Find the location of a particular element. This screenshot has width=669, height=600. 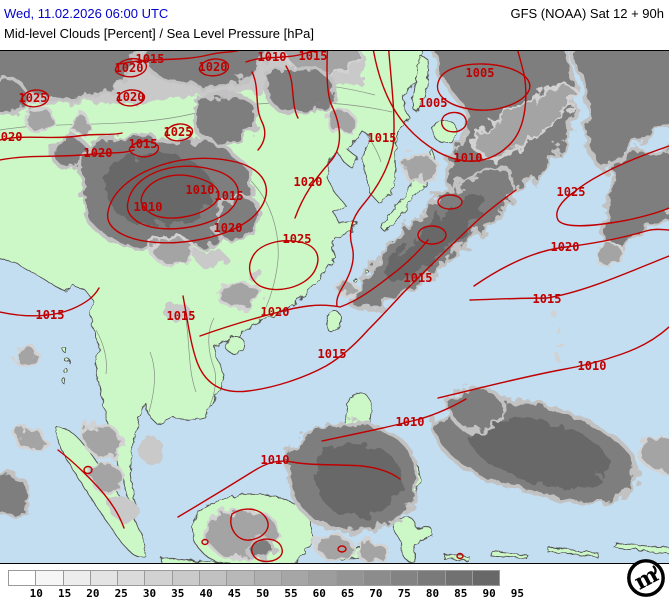

legend-tick-label: 75 is located at coordinates (404, 593).